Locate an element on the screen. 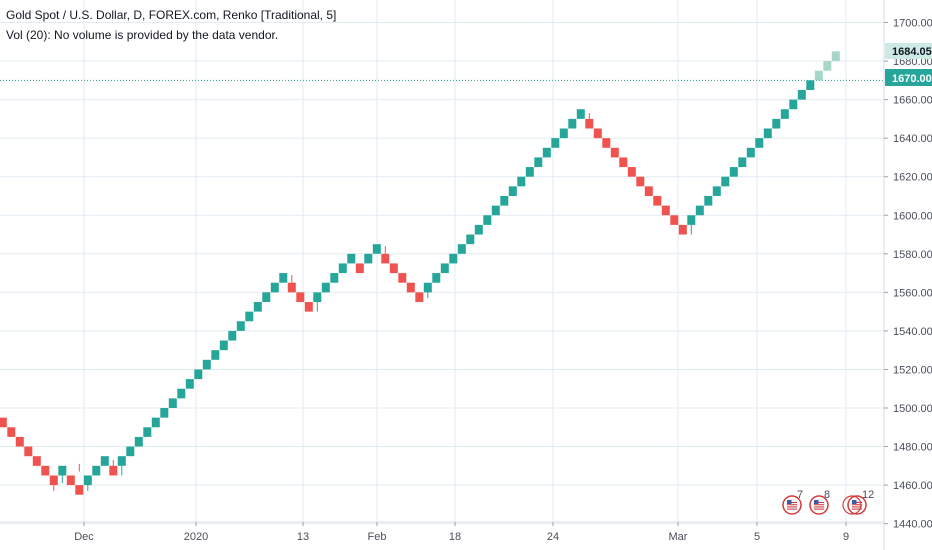 The image size is (932, 550). y-tick-label: 1440.00 is located at coordinates (912, 525).